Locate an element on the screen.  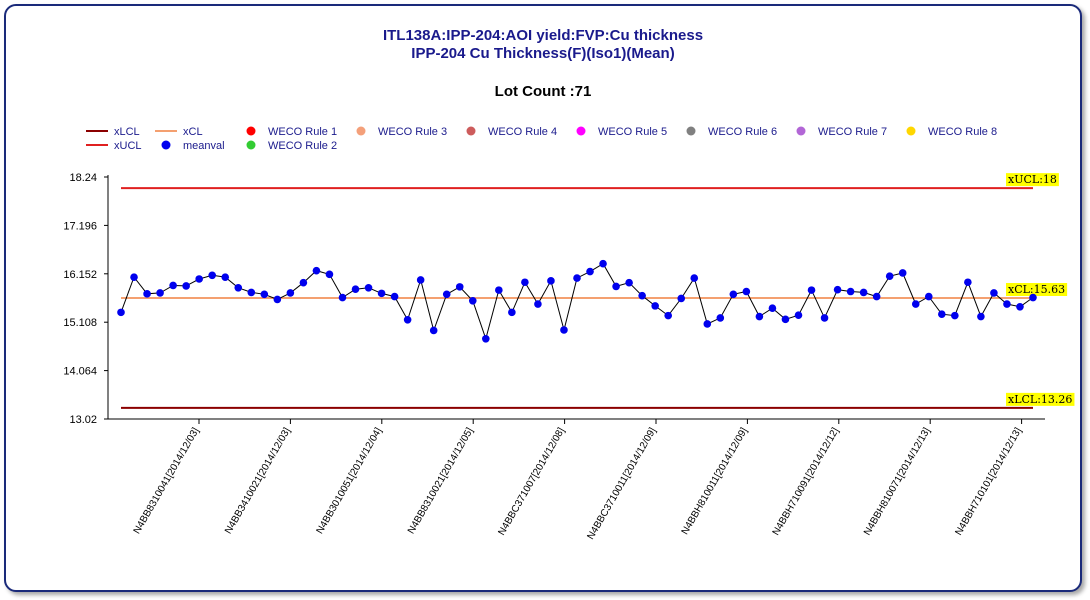
legend-label-weco-rule-2: WECO Rule 2 is located at coordinates (302, 146).